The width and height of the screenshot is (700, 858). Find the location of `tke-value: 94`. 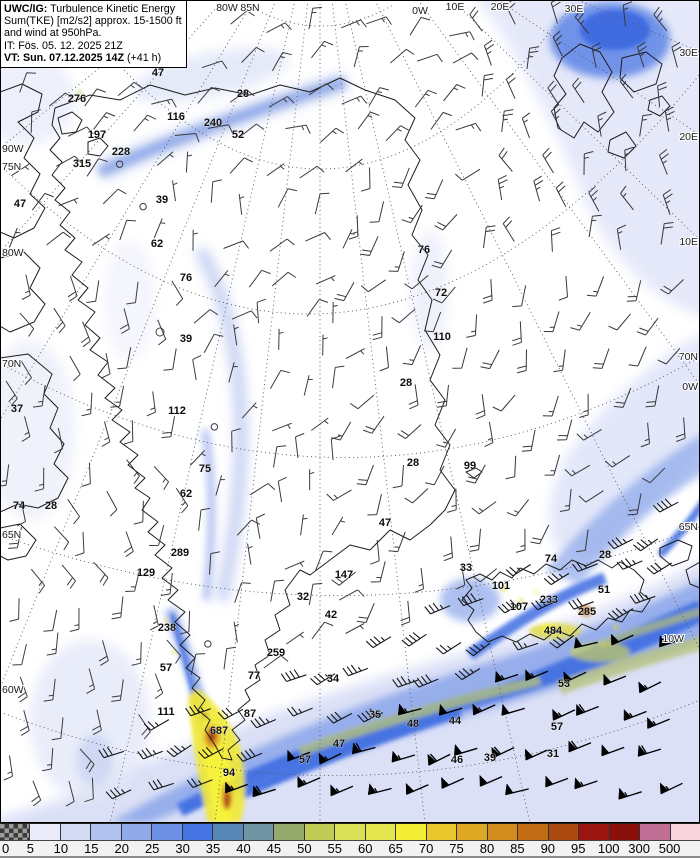

tke-value: 94 is located at coordinates (229, 773).